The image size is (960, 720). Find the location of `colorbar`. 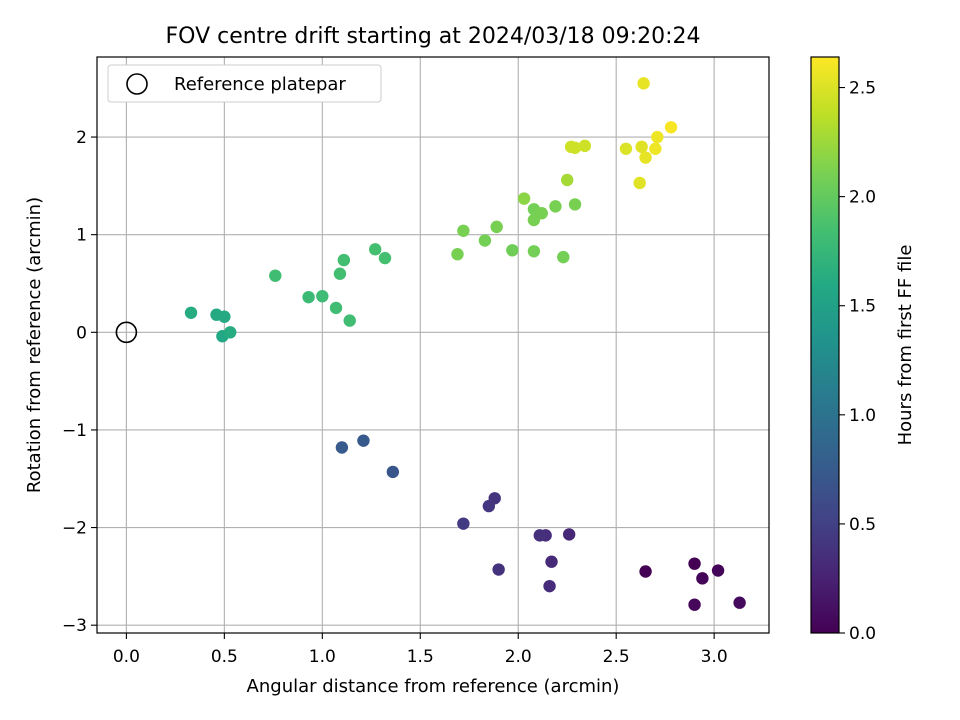

colorbar is located at coordinates (825, 345).